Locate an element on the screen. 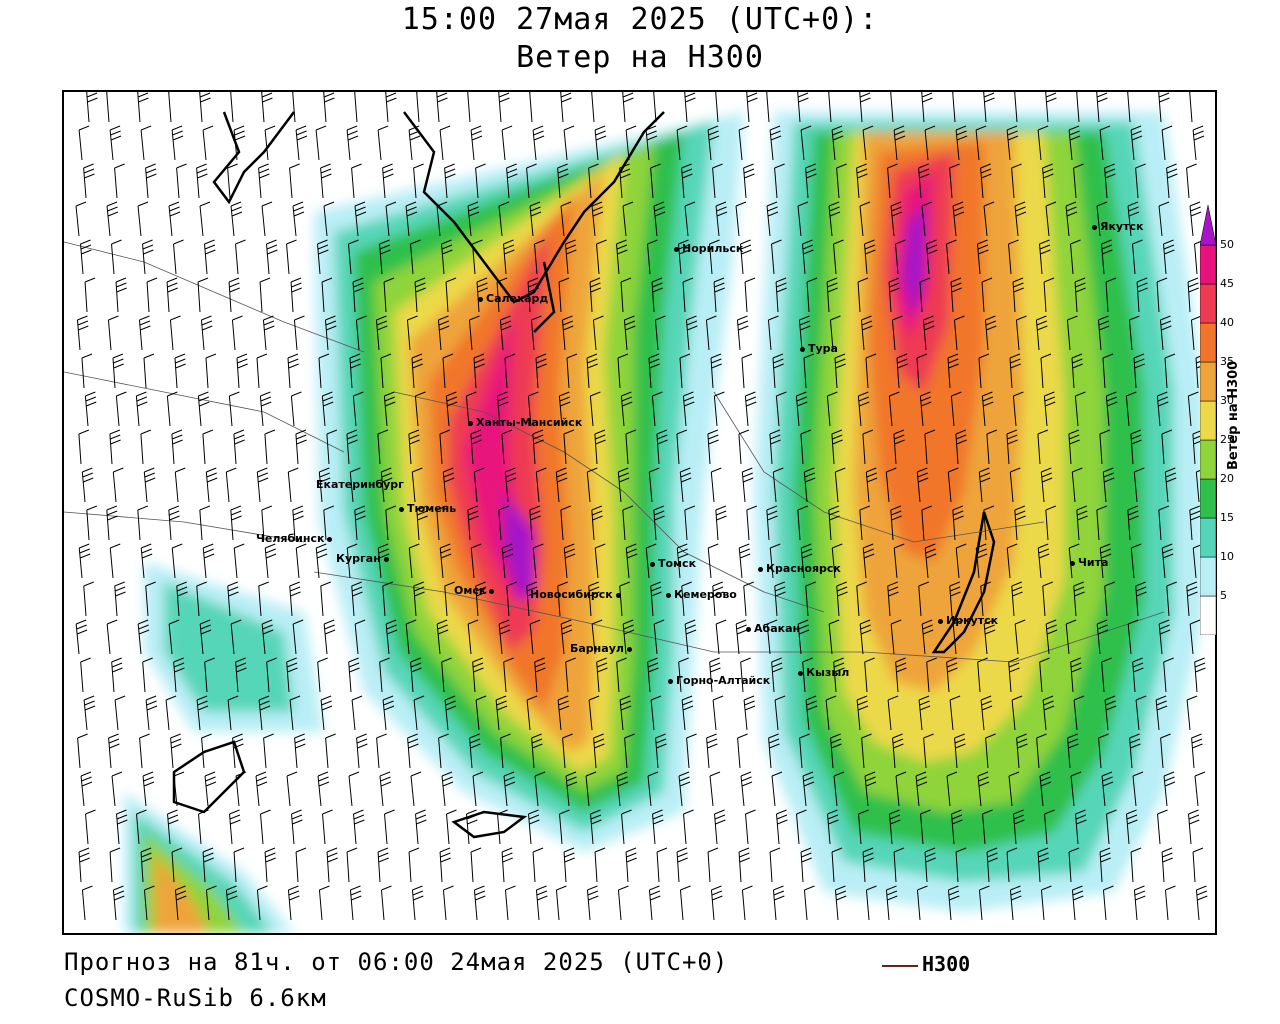  city-novosibirsk: Новосибирск is located at coordinates (577, 594).